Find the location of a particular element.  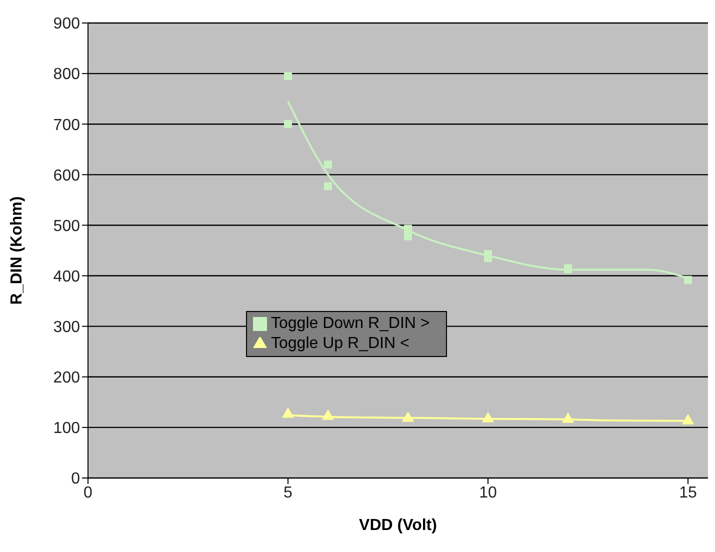

x-tick-label: 0 is located at coordinates (88, 493).